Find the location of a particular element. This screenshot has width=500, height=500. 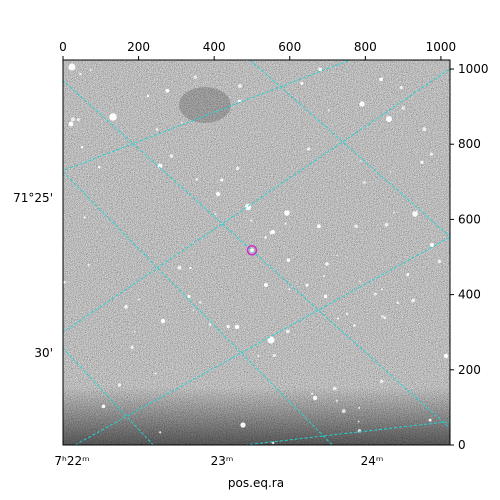

ra-tick-label: 7ʰ22ᵐ is located at coordinates (71, 461).